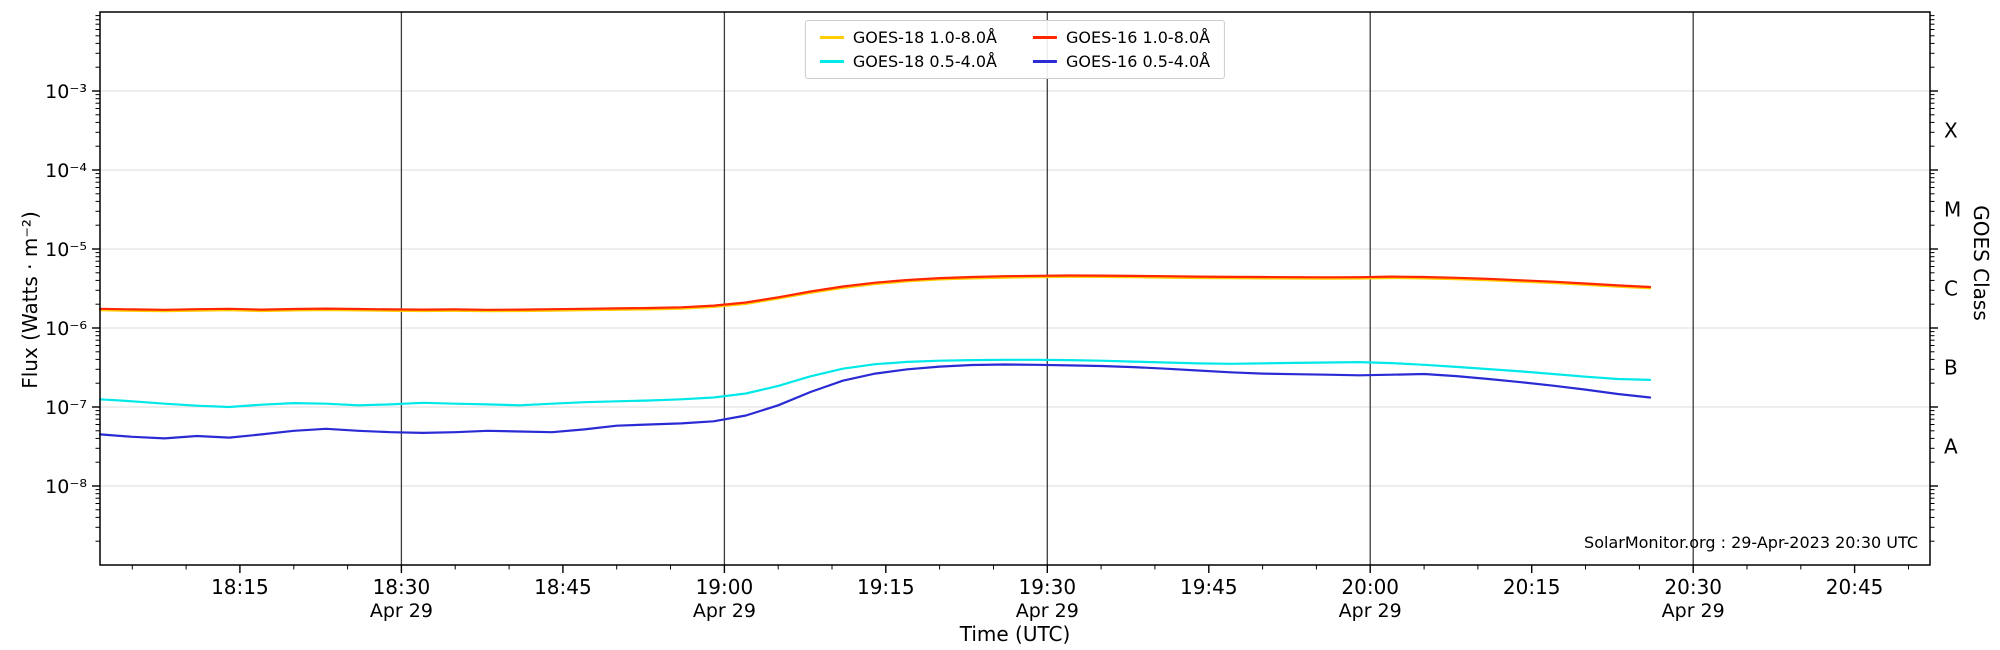 This screenshot has height=650, width=2000. What do you see at coordinates (1951, 368) in the screenshot?
I see `goes-class-label: B` at bounding box center [1951, 368].